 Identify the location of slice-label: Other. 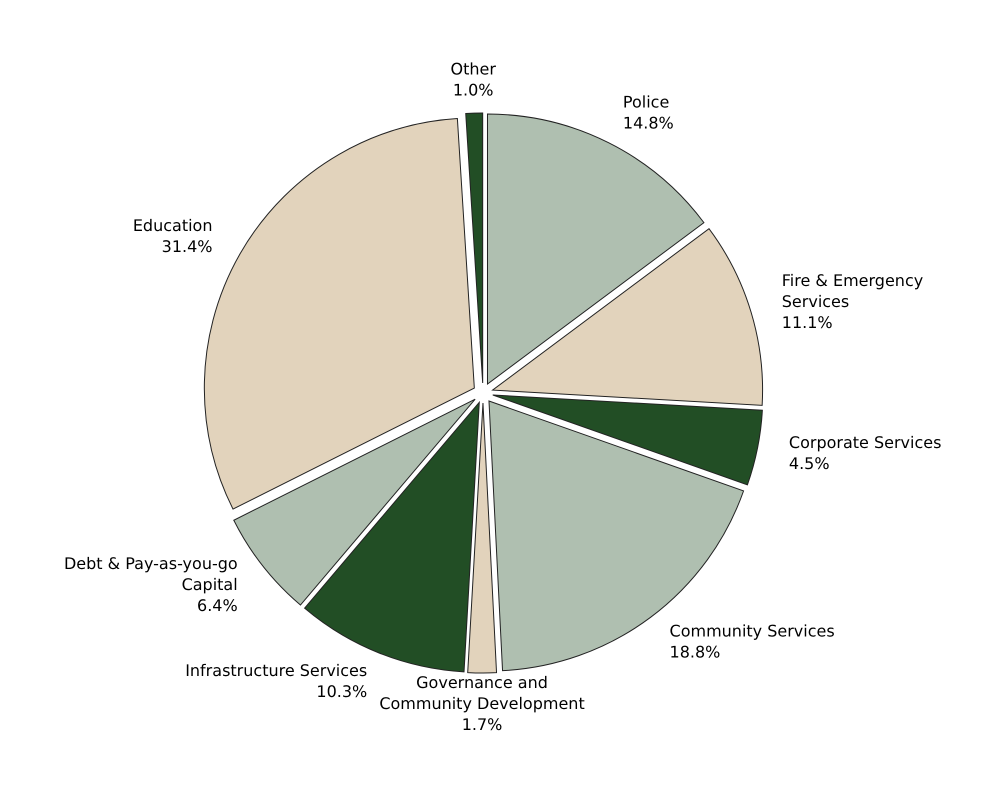
(473, 70).